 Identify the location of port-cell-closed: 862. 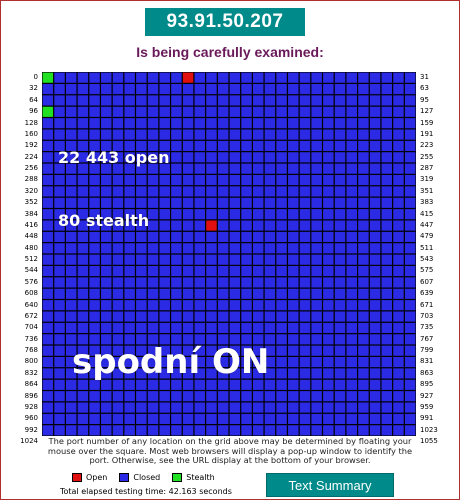
(398, 373).